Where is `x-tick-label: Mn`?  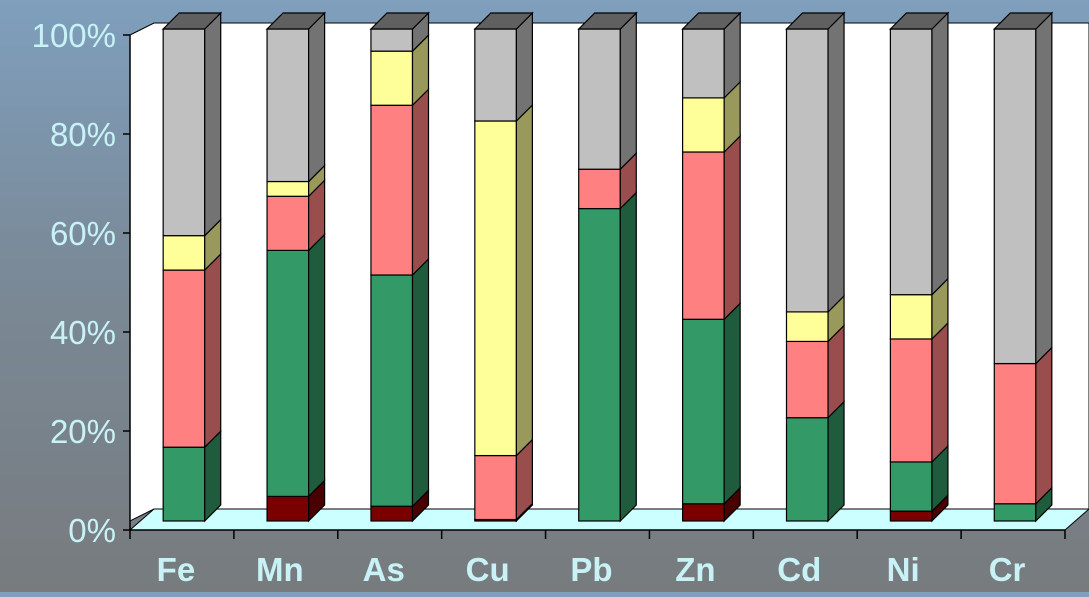 x-tick-label: Mn is located at coordinates (280, 569).